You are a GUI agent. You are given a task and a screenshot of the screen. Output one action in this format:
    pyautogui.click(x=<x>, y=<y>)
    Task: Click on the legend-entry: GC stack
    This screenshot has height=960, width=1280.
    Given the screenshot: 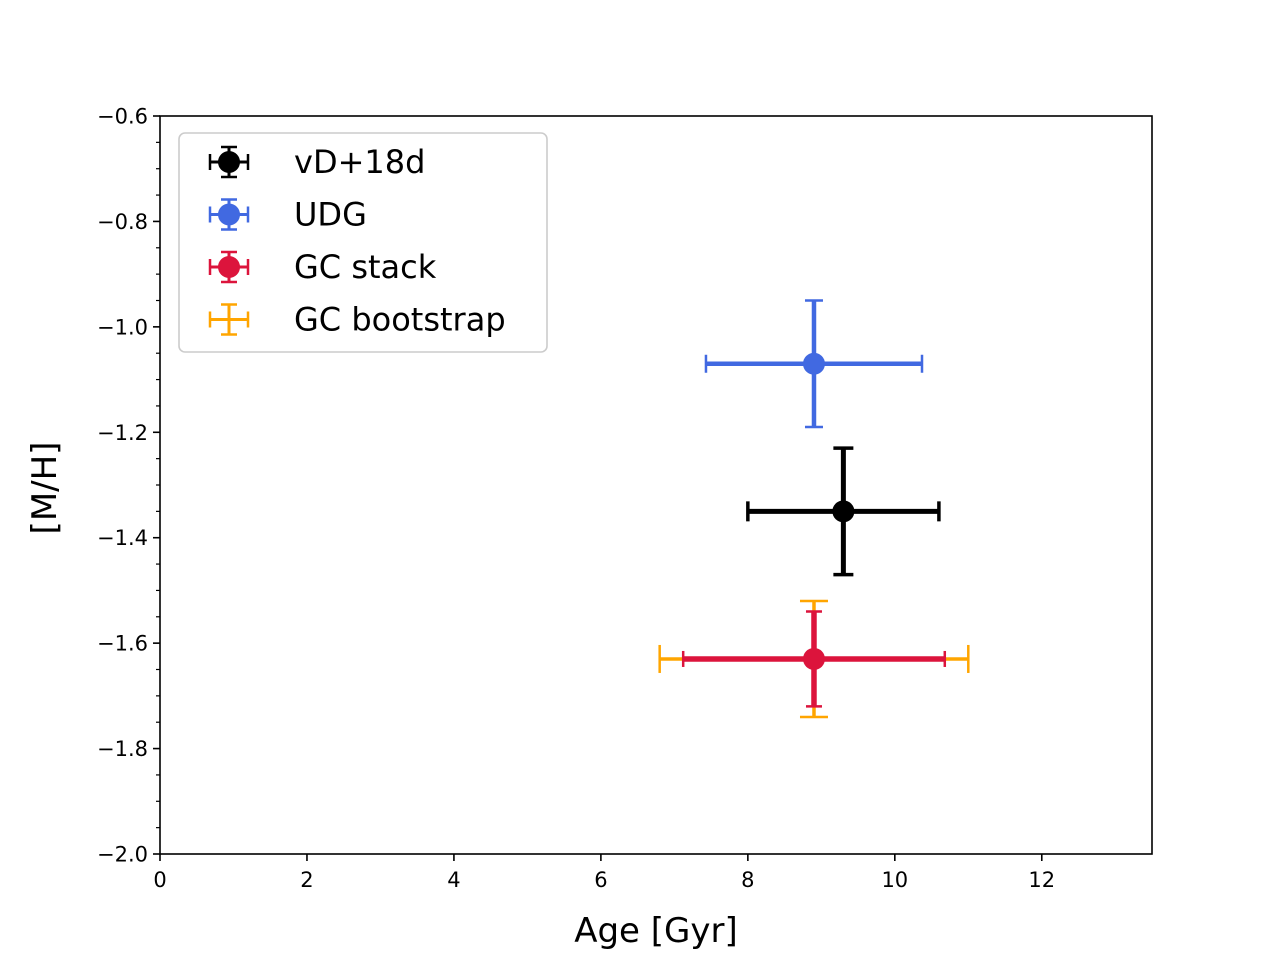 What is the action you would take?
    pyautogui.click(x=322, y=267)
    